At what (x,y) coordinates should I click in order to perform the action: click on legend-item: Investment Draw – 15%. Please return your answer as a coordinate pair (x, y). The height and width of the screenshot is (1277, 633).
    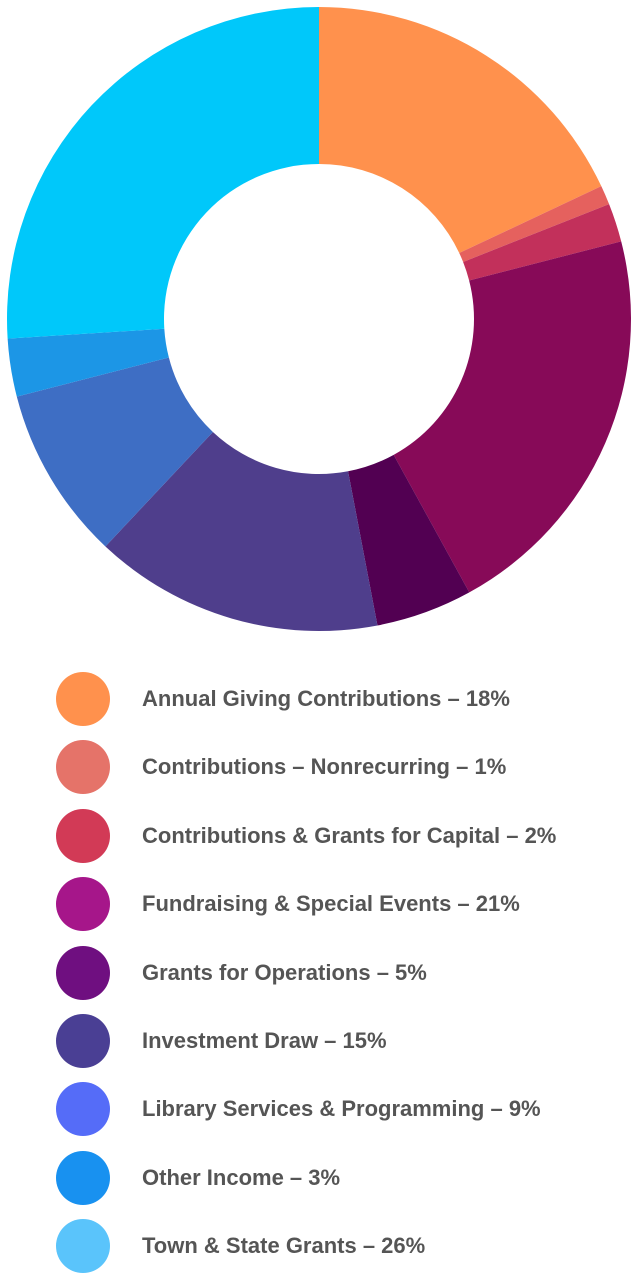
    Looking at the image, I should click on (336, 1041).